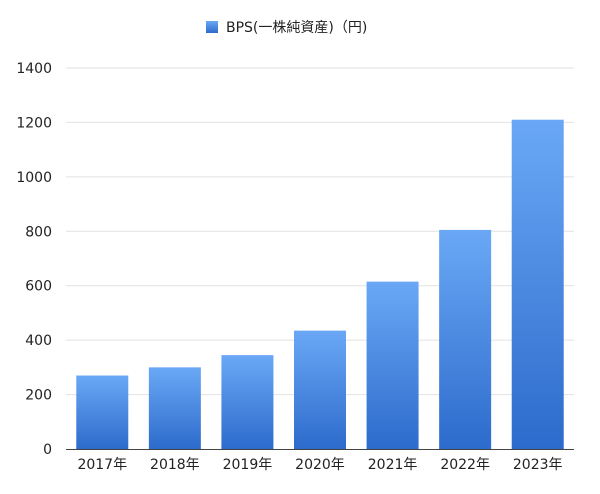  Describe the element at coordinates (34, 178) in the screenshot. I see `y-tick-label: 1000` at that location.